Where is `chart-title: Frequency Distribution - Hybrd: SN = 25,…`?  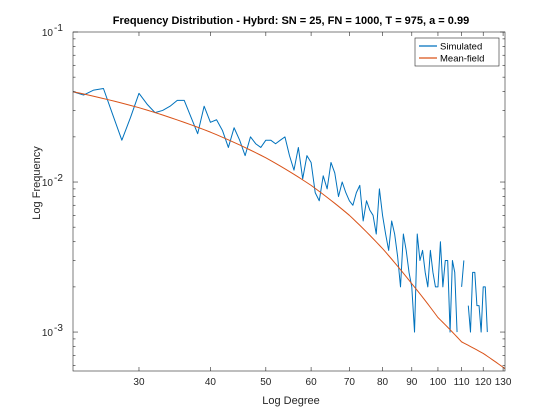 chart-title: Frequency Distribution - Hybrd: SN = 25,… is located at coordinates (291, 21).